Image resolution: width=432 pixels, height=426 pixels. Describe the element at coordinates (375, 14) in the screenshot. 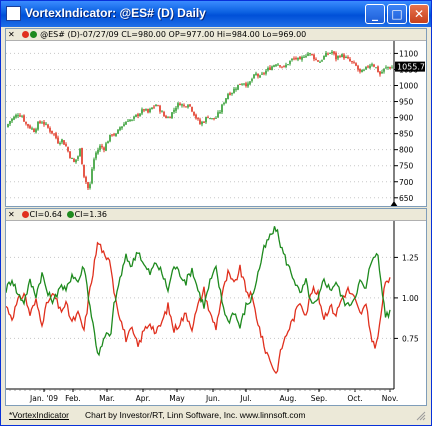

I see `minimize-button: _` at that location.